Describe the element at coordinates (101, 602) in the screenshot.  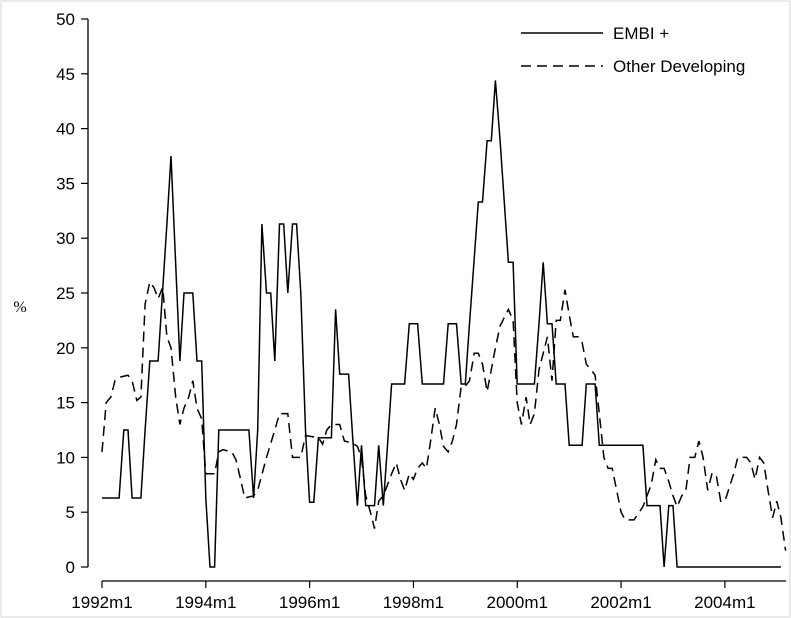
I see `x-tick-label: 1992m1` at that location.